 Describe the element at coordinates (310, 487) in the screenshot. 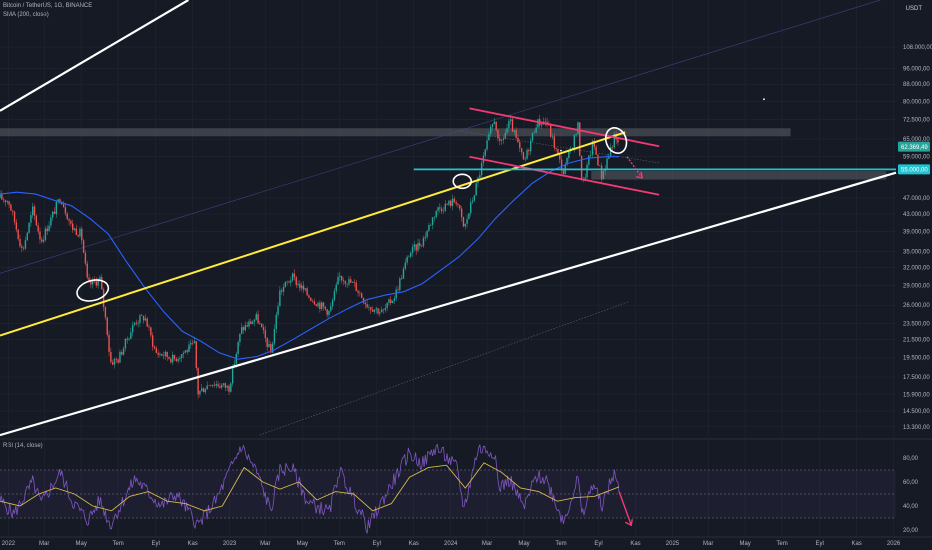

I see `rsi-ma-line` at that location.